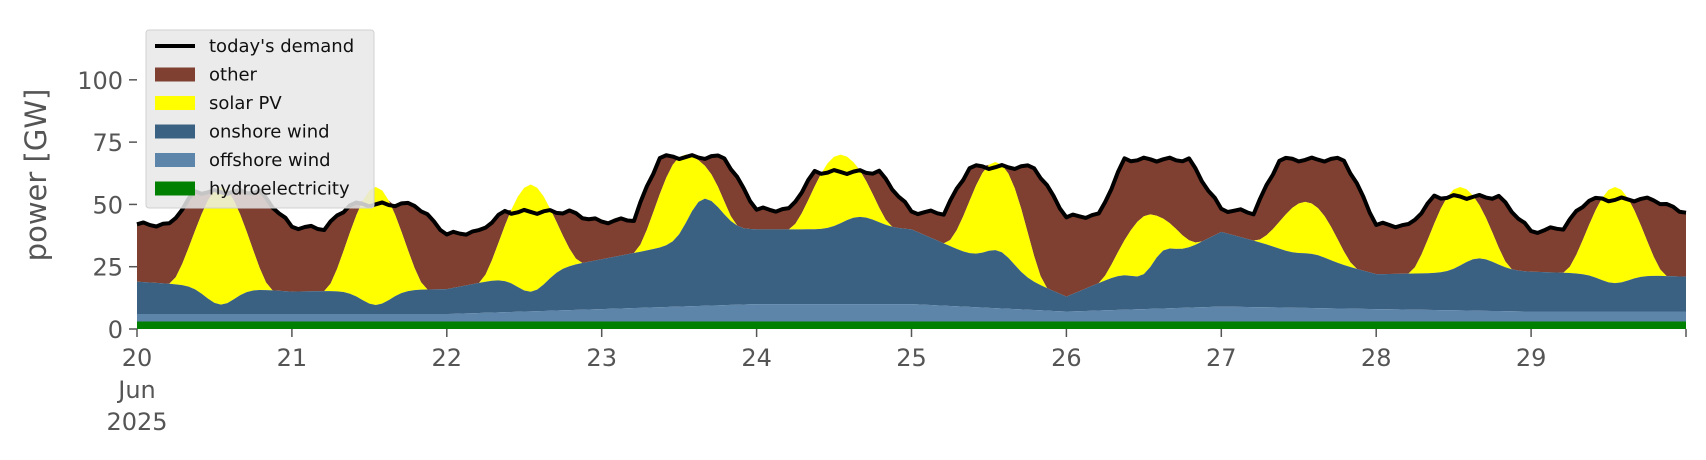  Describe the element at coordinates (1066, 358) in the screenshot. I see `x-tick-label: 26` at that location.